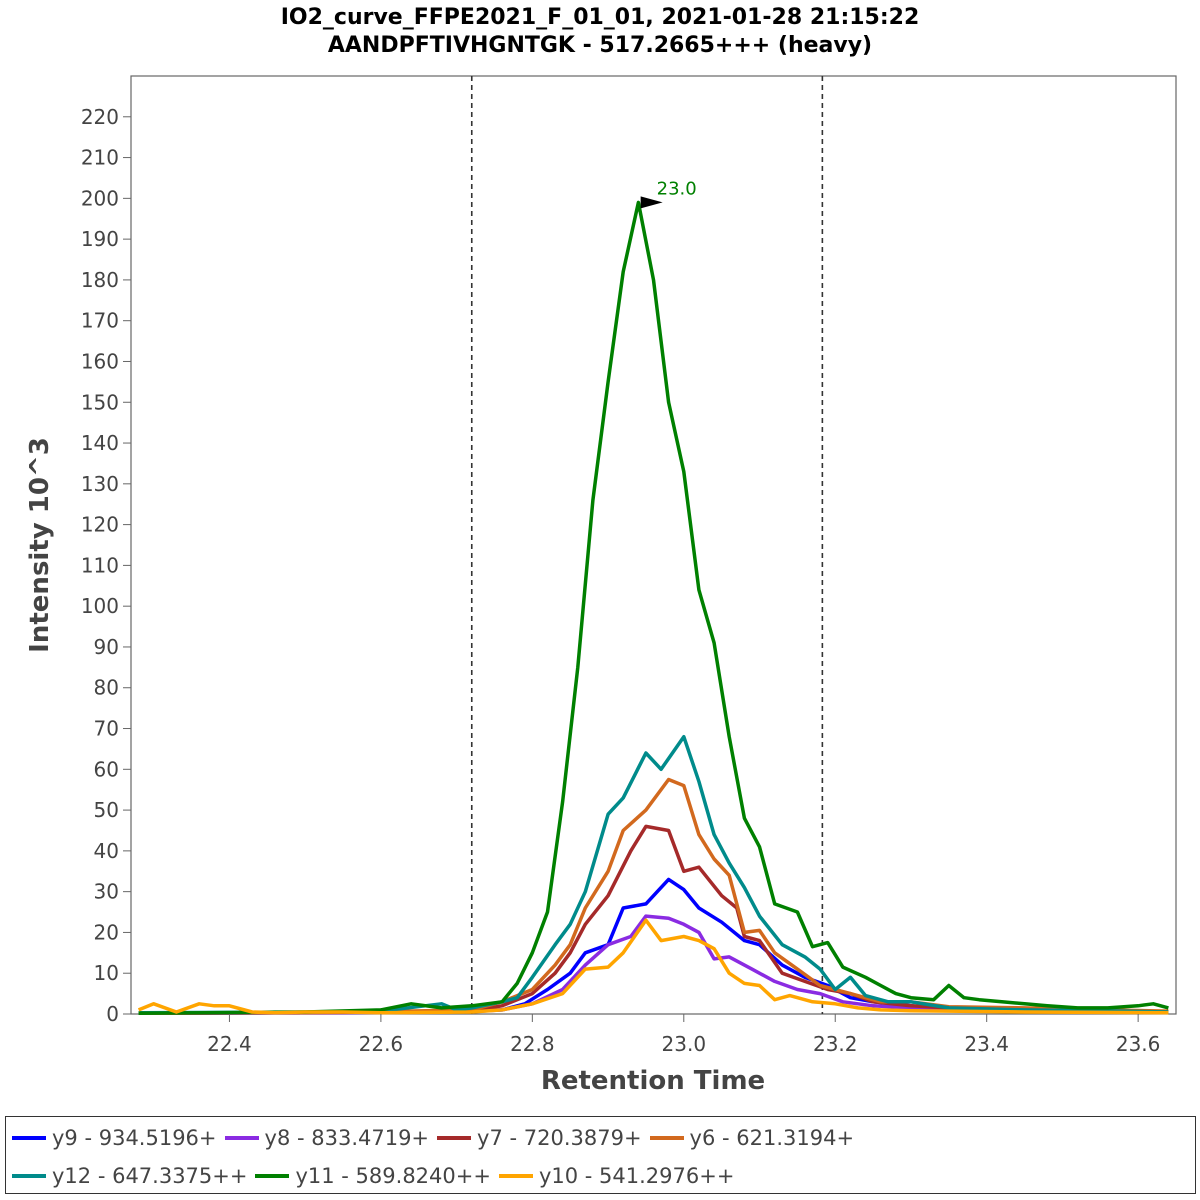 Image resolution: width=1200 pixels, height=1200 pixels. Describe the element at coordinates (559, 1138) in the screenshot. I see `legend-label: y7 - 720.3879+` at that location.